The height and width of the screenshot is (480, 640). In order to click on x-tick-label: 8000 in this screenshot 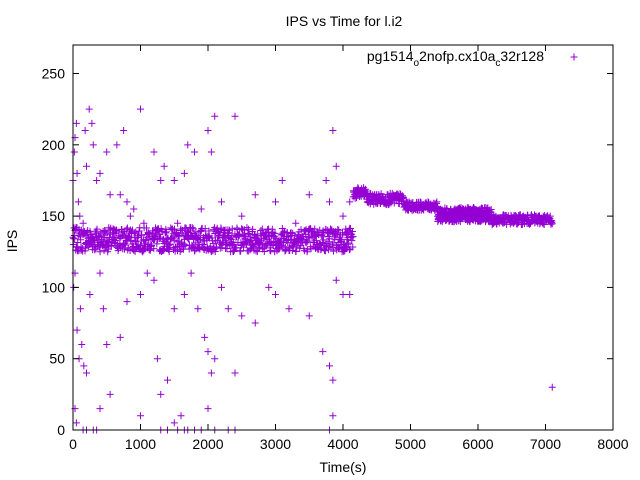, I will do `click(612, 444)`.